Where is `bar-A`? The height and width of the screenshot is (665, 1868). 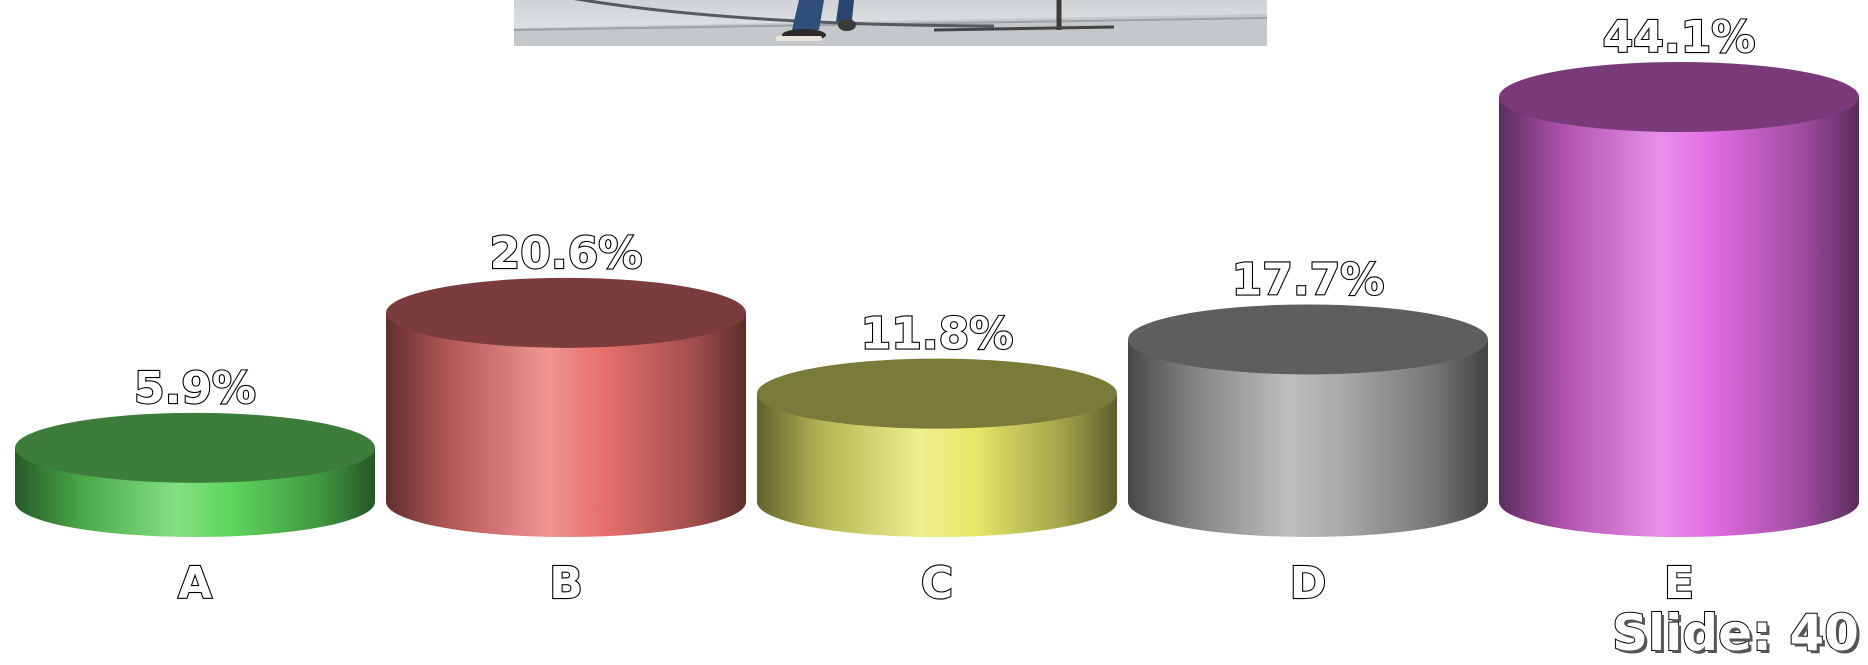
bar-A is located at coordinates (195, 474).